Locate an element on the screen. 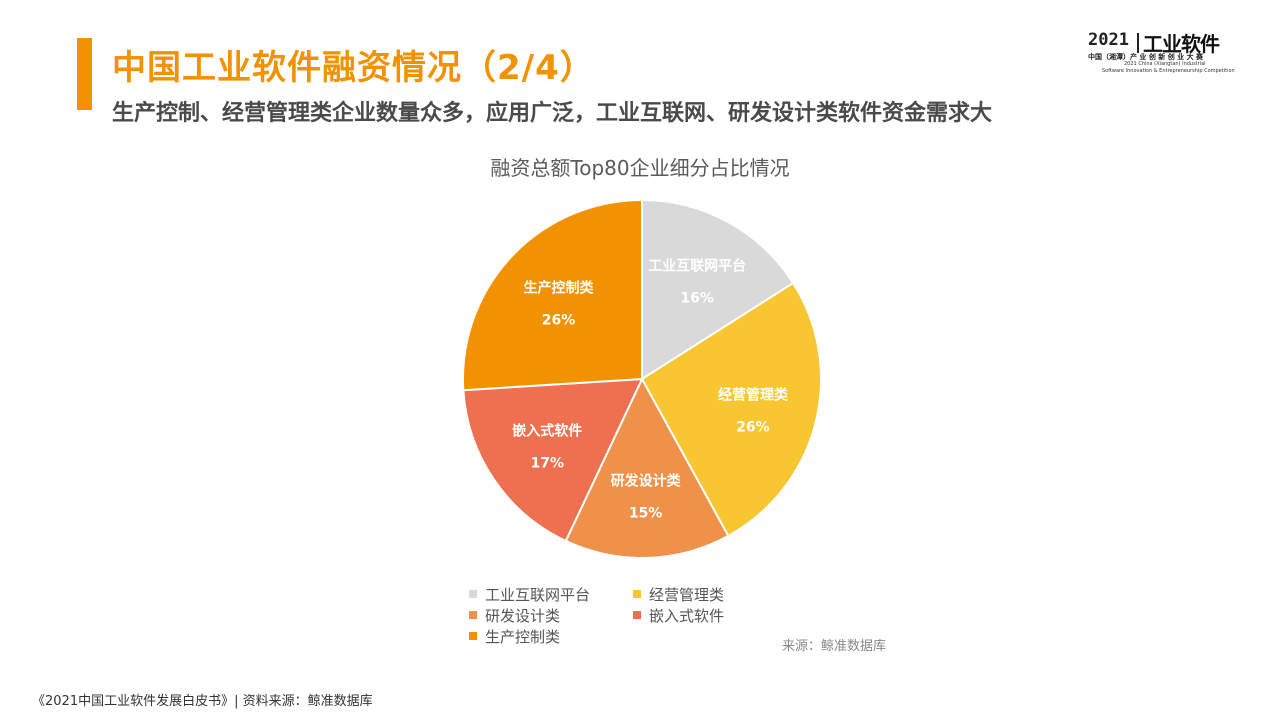  slice-category-label: 生产控制类 is located at coordinates (558, 288).